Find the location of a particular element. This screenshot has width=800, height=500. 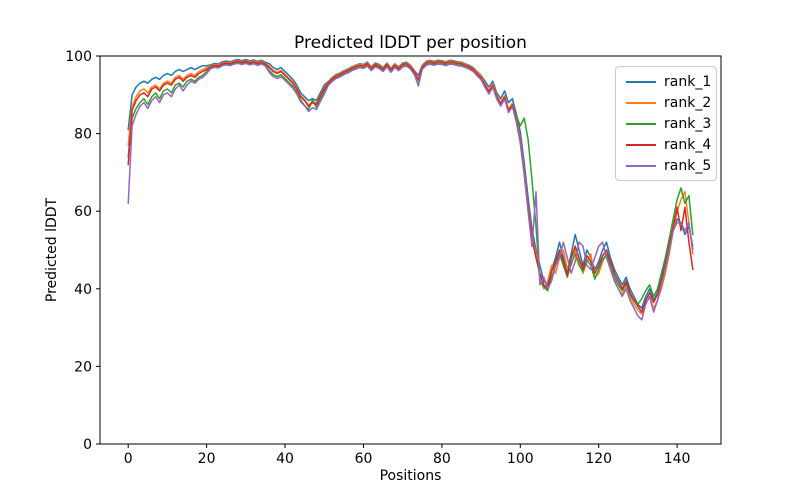

x-tick-label: 40 is located at coordinates (285, 459).